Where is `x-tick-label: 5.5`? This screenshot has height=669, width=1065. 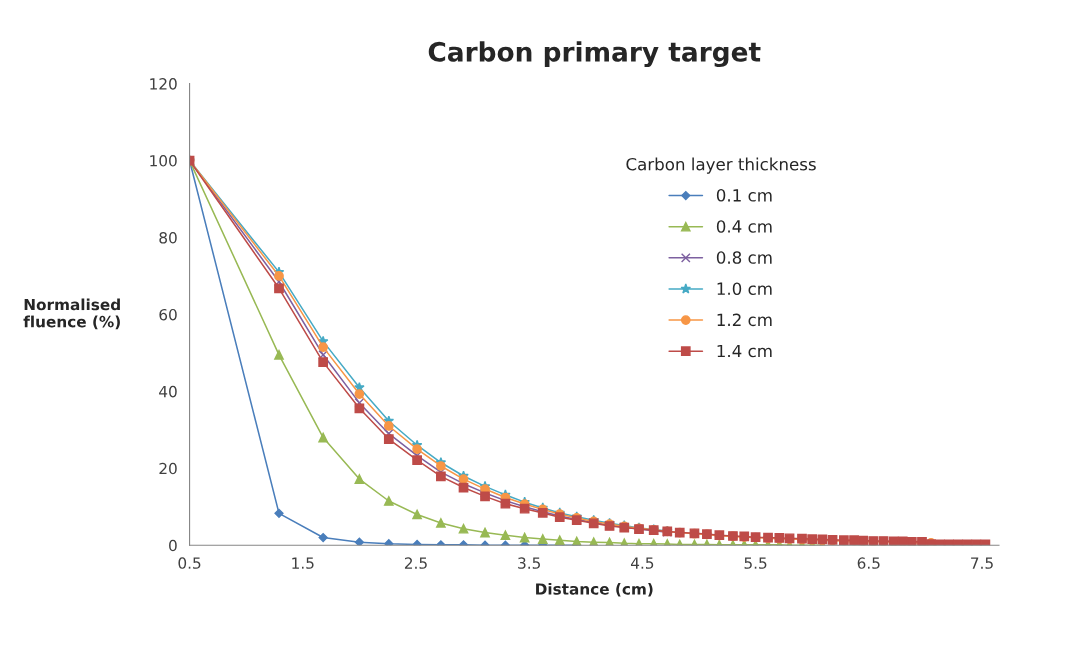 x-tick-label: 5.5 is located at coordinates (755, 563).